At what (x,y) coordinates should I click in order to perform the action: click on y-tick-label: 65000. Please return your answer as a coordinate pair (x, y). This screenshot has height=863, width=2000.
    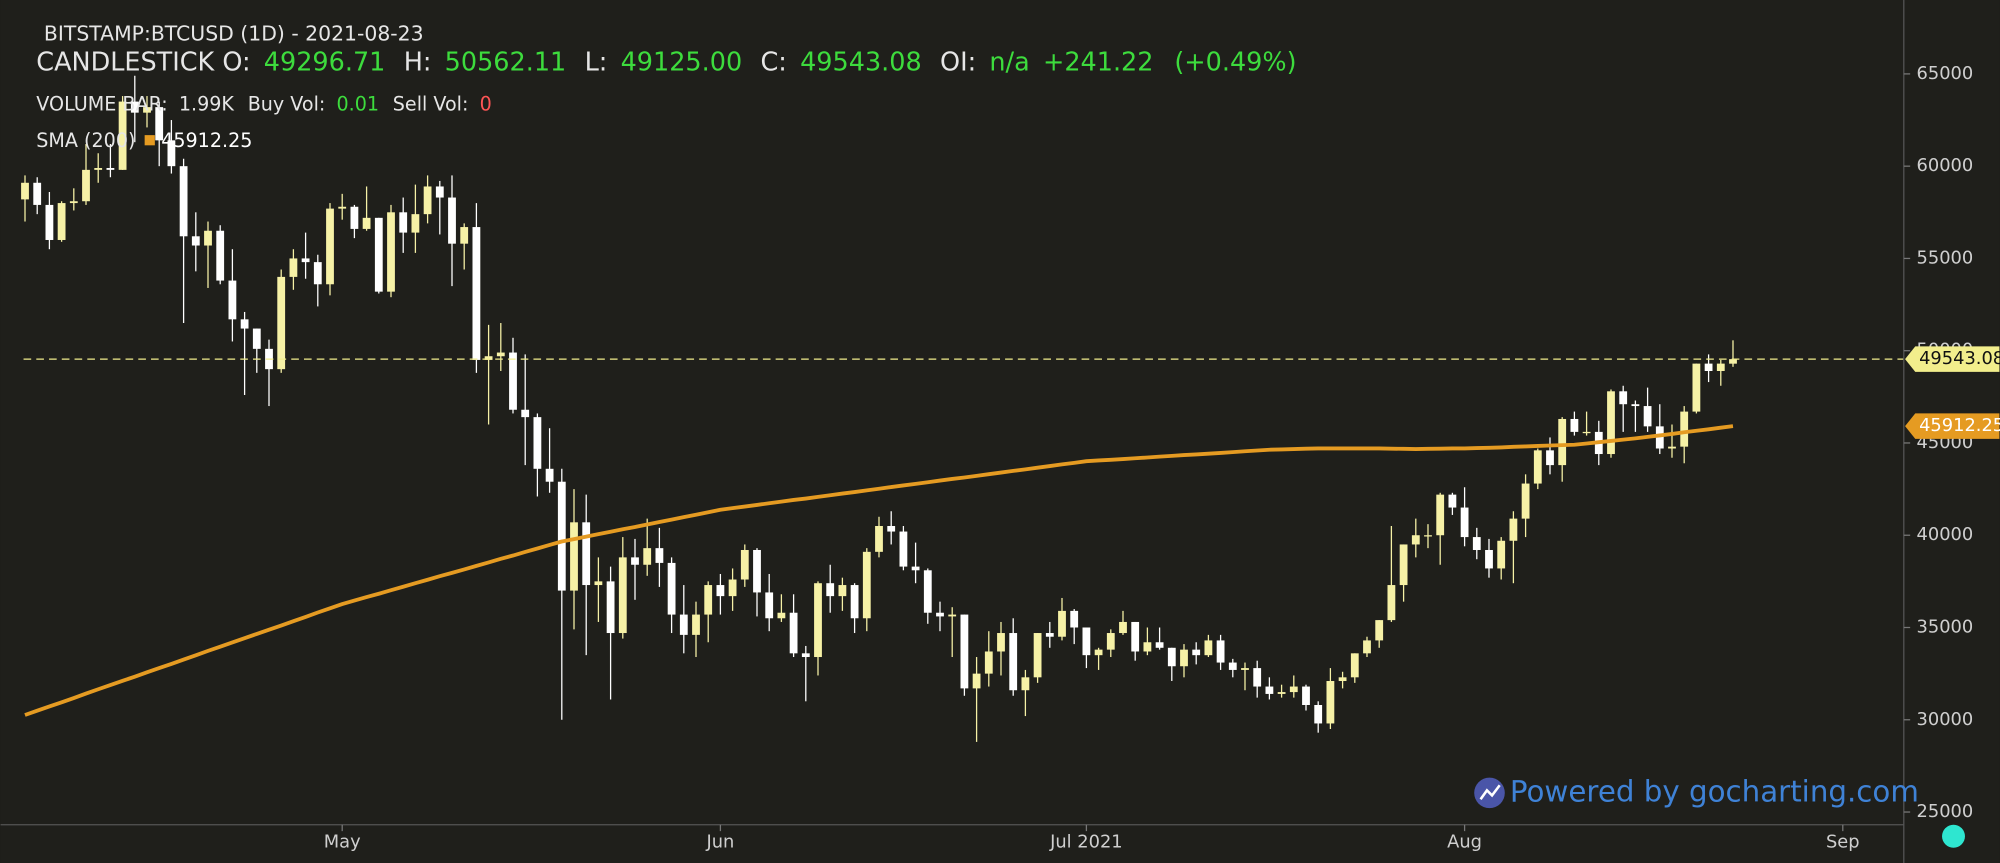
    Looking at the image, I should click on (1945, 73).